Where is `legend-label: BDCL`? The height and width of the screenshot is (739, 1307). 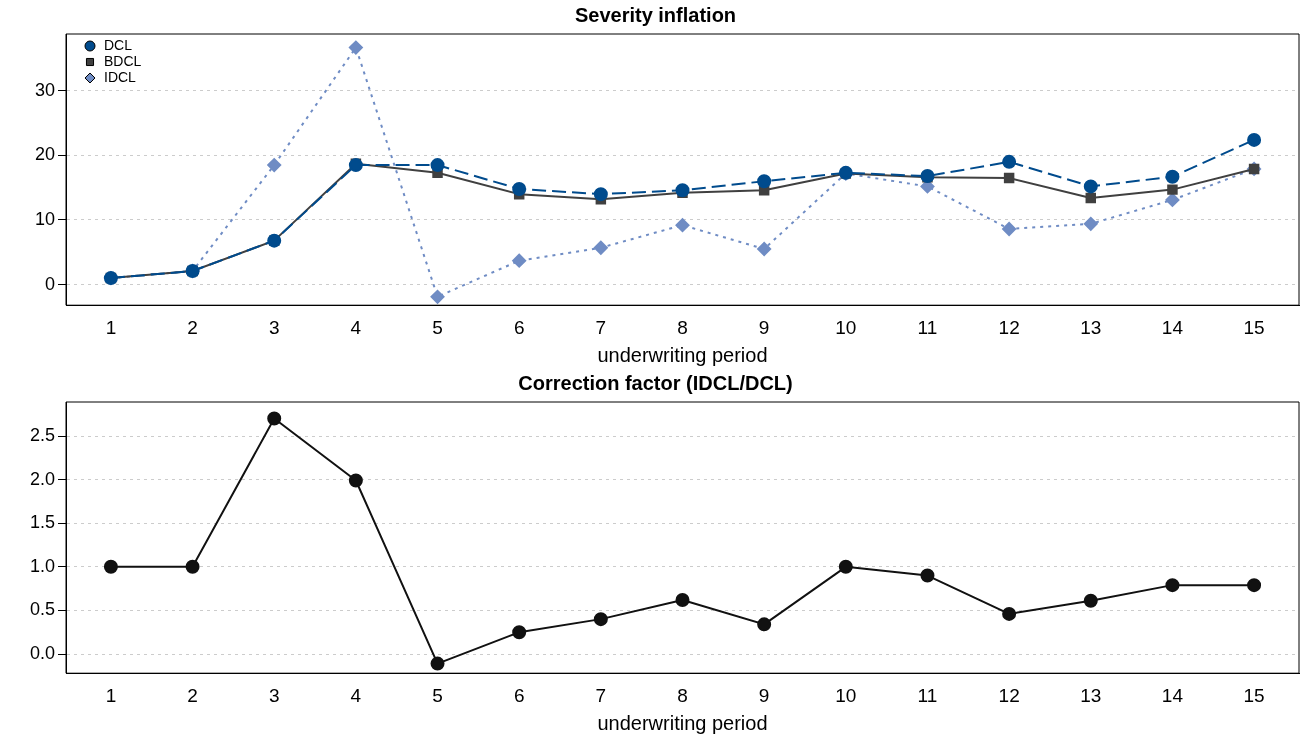
legend-label: BDCL is located at coordinates (123, 60).